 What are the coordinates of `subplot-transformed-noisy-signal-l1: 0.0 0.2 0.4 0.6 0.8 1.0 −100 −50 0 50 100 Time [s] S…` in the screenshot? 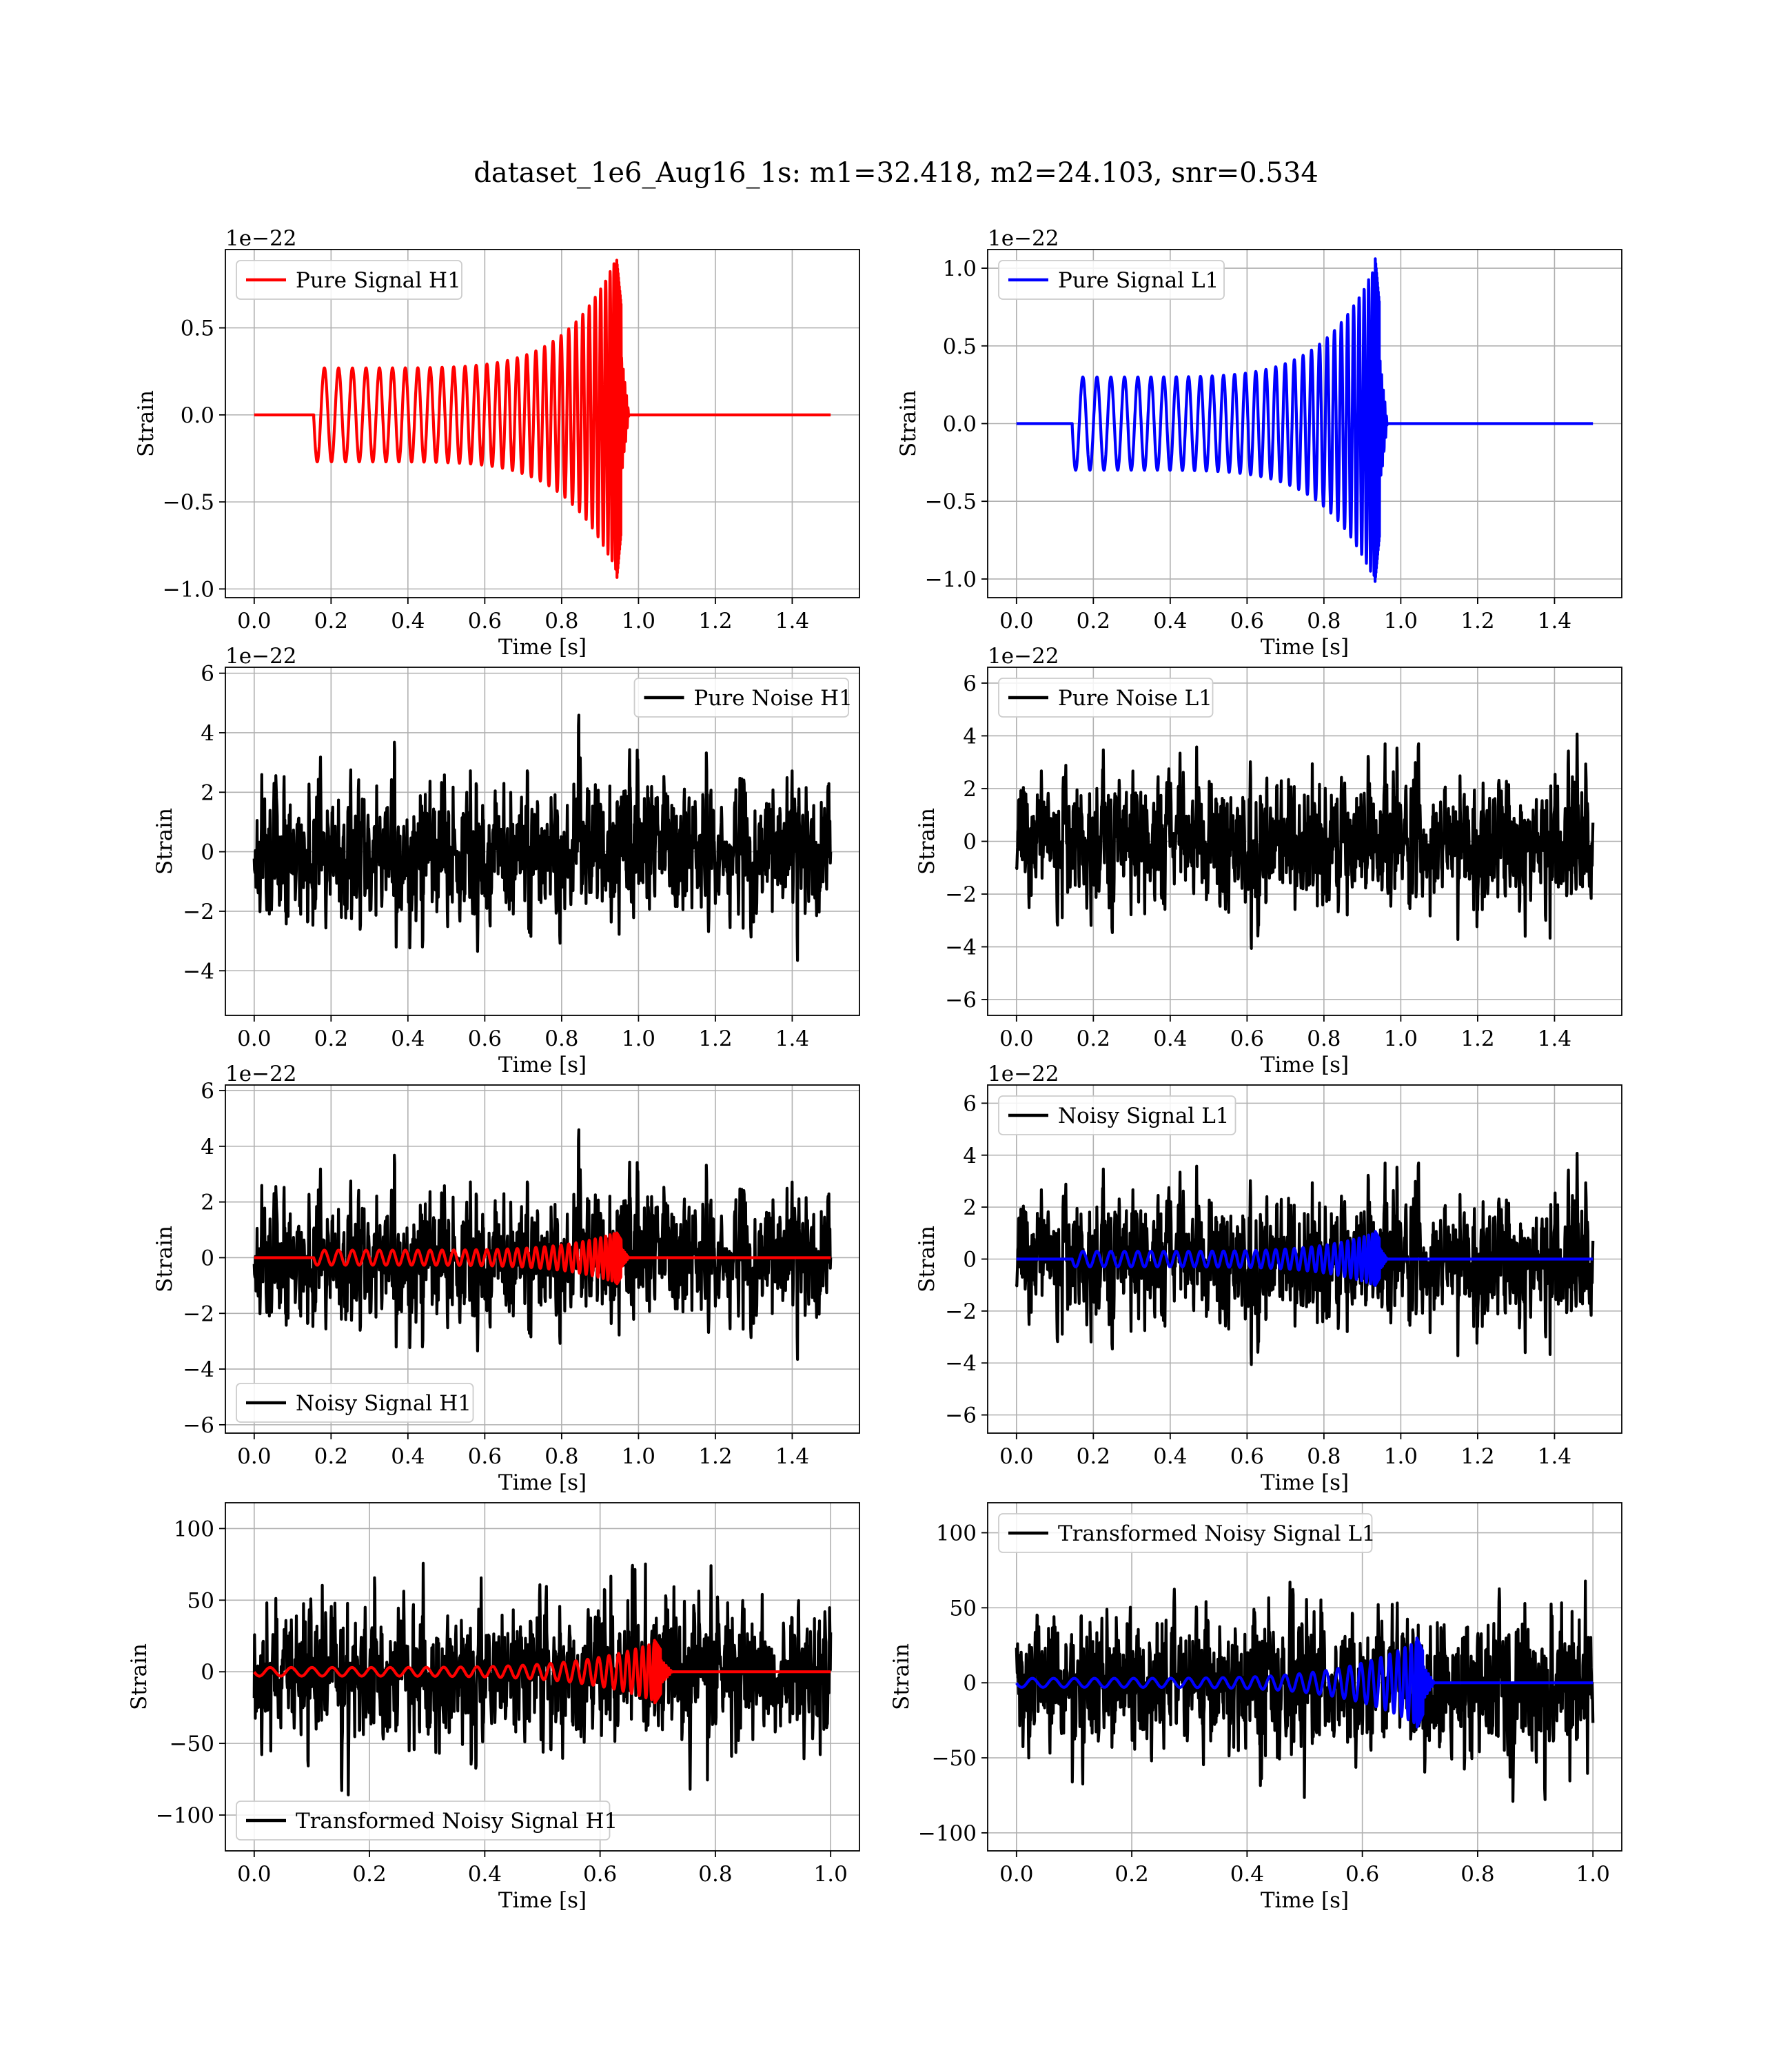 It's located at (1255, 1707).